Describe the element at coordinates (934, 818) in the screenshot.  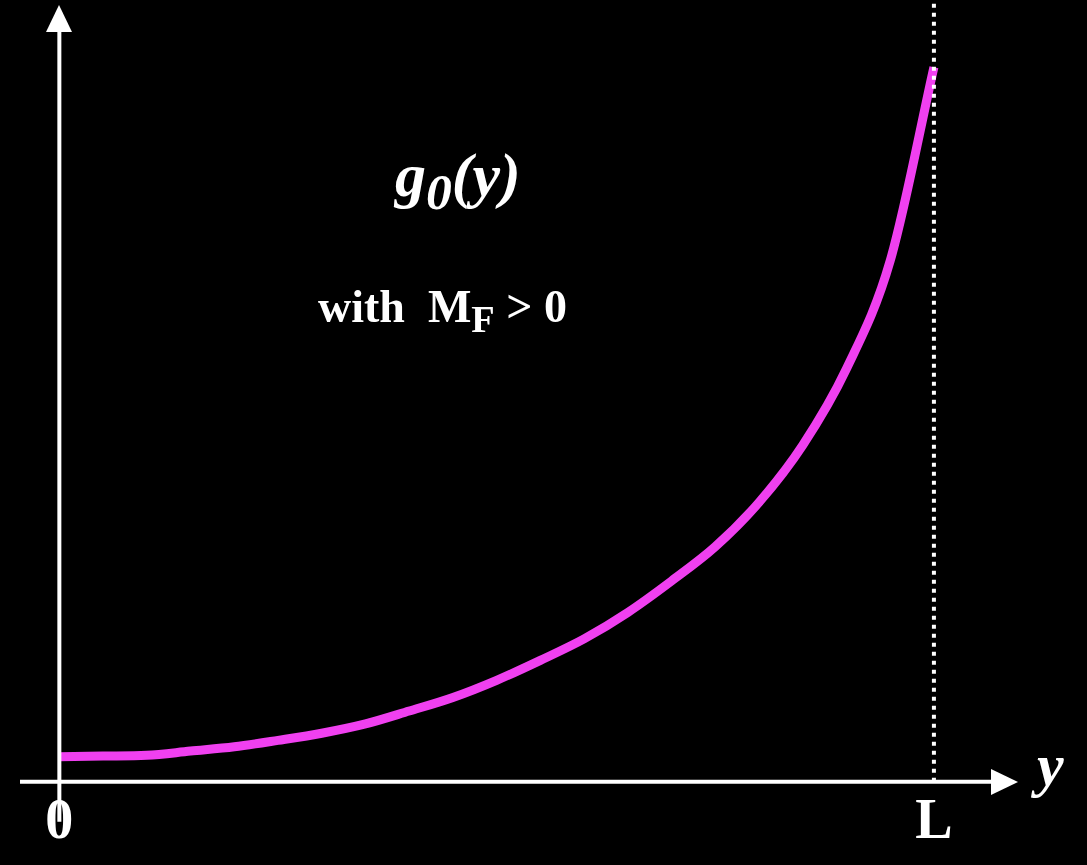
I see `x-tick-label: L` at that location.